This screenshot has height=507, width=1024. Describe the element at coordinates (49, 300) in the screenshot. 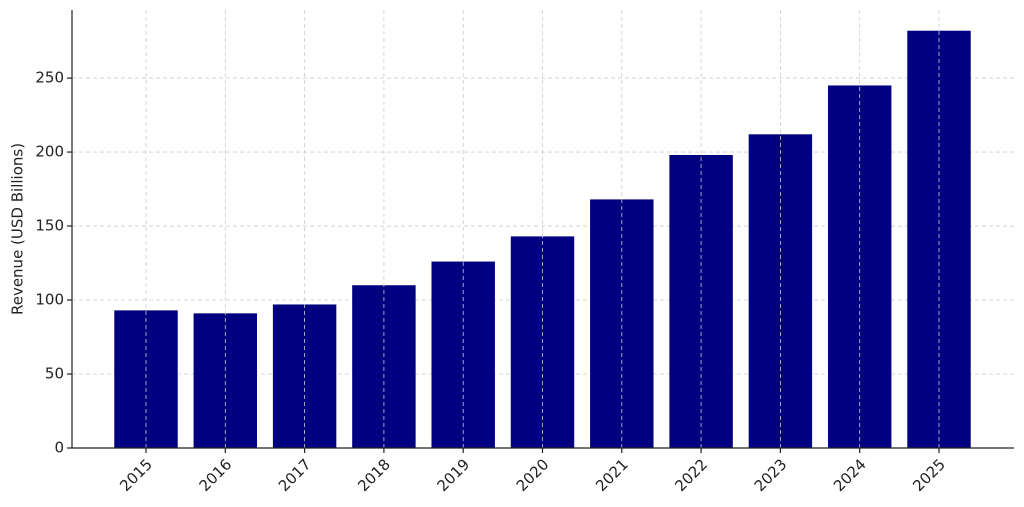

I see `y-tick-label: 100` at that location.